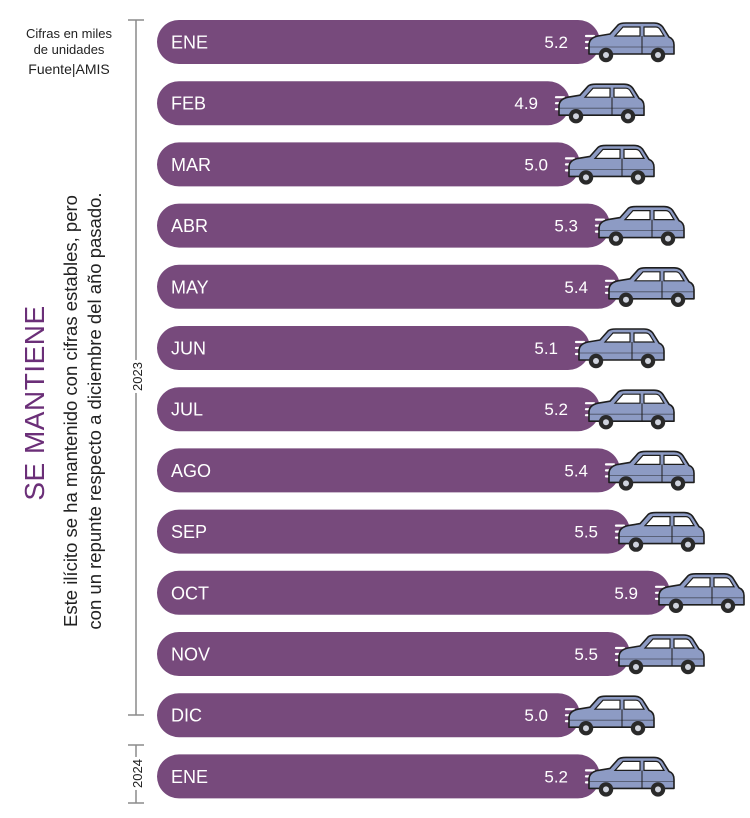  I want to click on month-label: JUL, so click(187, 410).